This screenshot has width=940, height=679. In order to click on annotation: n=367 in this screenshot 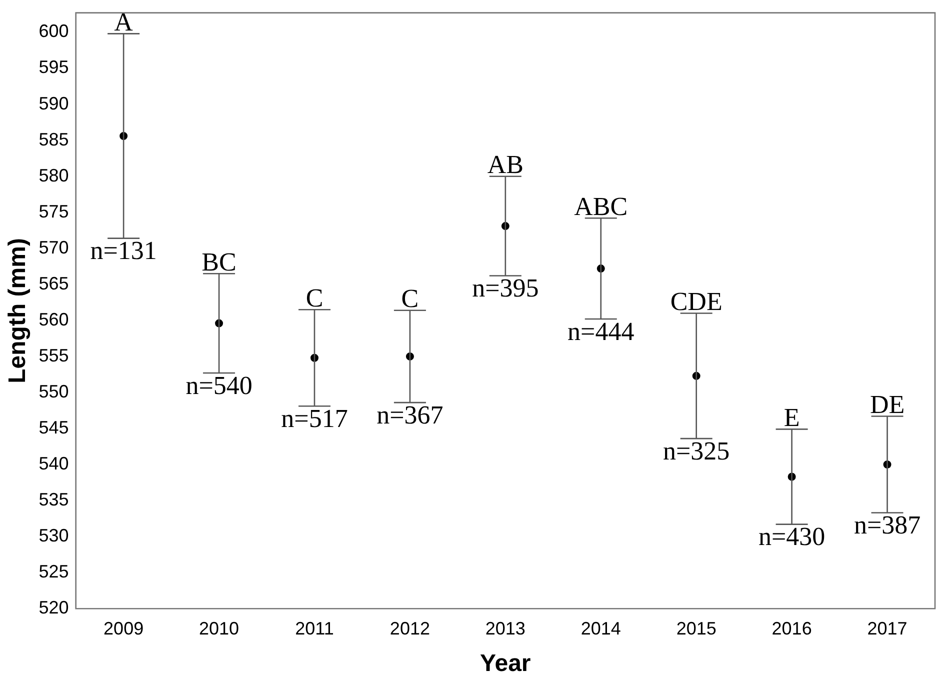, I will do `click(410, 415)`.